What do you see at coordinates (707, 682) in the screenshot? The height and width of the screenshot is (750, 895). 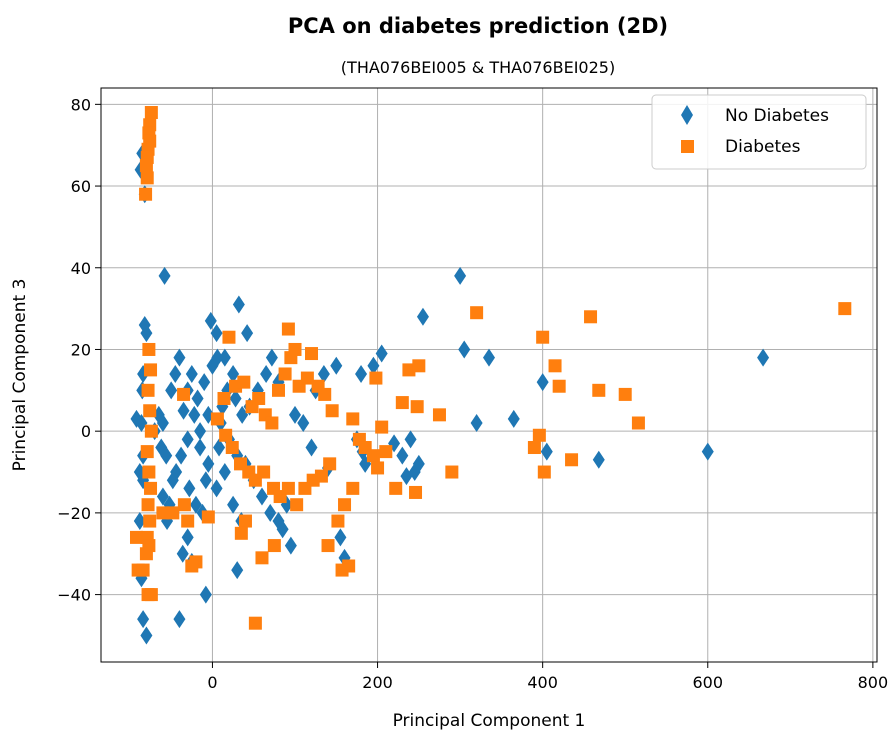 I see `x-tick-label: 600` at bounding box center [707, 682].